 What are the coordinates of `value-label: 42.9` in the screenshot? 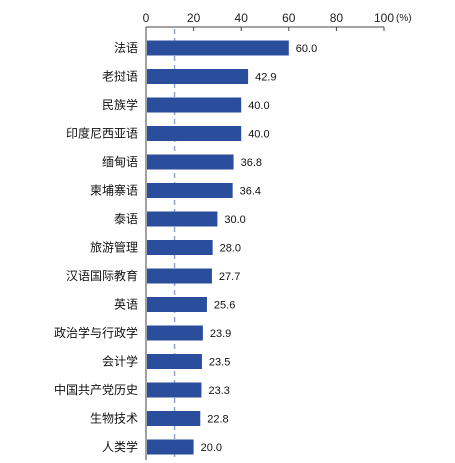 It's located at (265, 78).